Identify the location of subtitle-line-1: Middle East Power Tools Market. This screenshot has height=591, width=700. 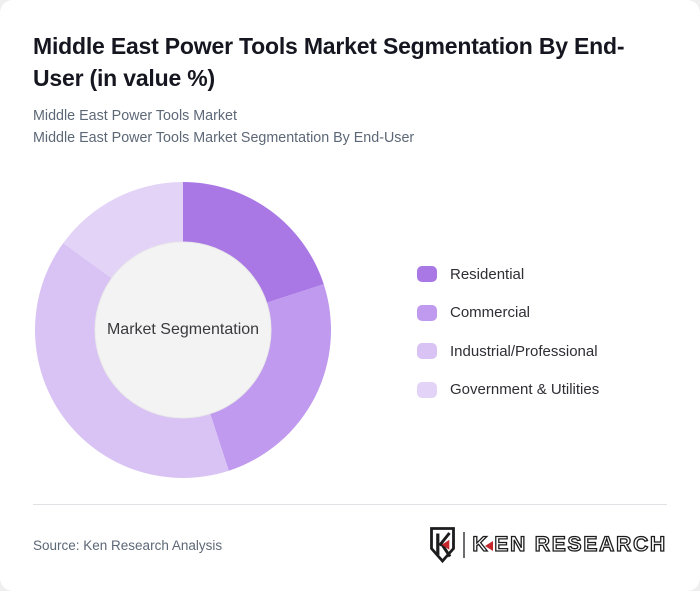
(135, 116).